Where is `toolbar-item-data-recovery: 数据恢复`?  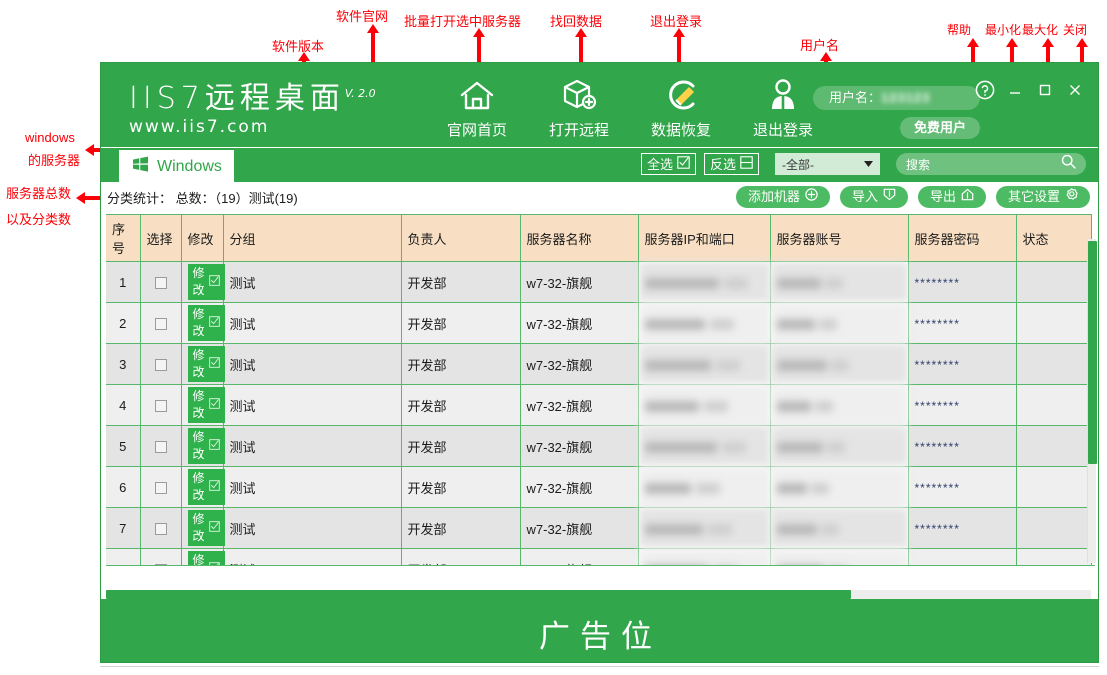 toolbar-item-data-recovery: 数据恢复 is located at coordinates (681, 107).